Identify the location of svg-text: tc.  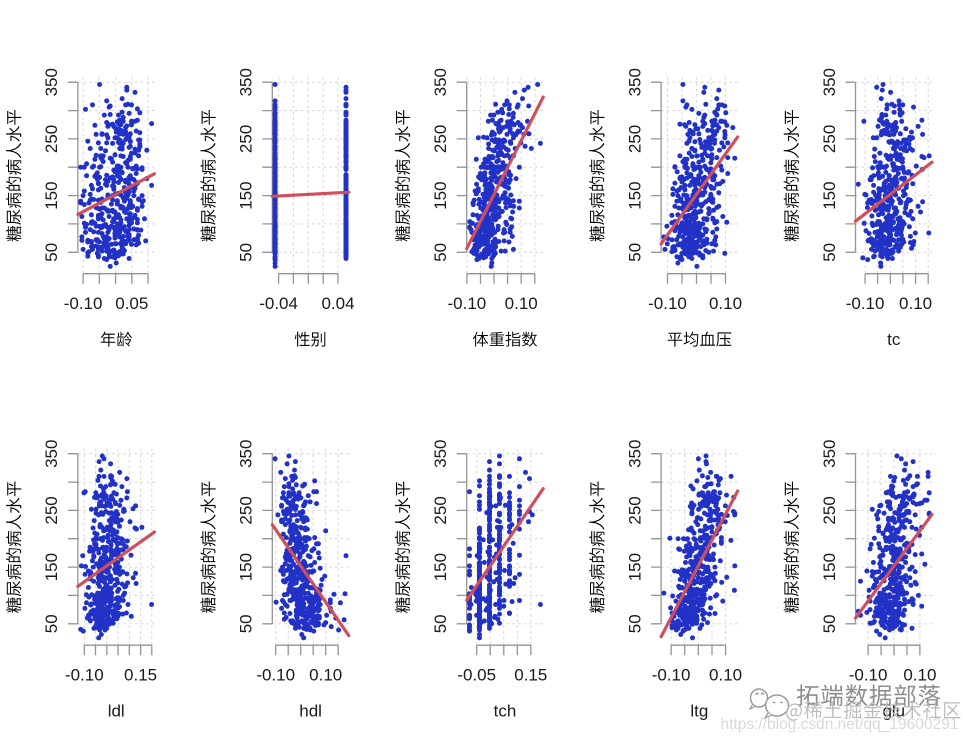
(894, 339).